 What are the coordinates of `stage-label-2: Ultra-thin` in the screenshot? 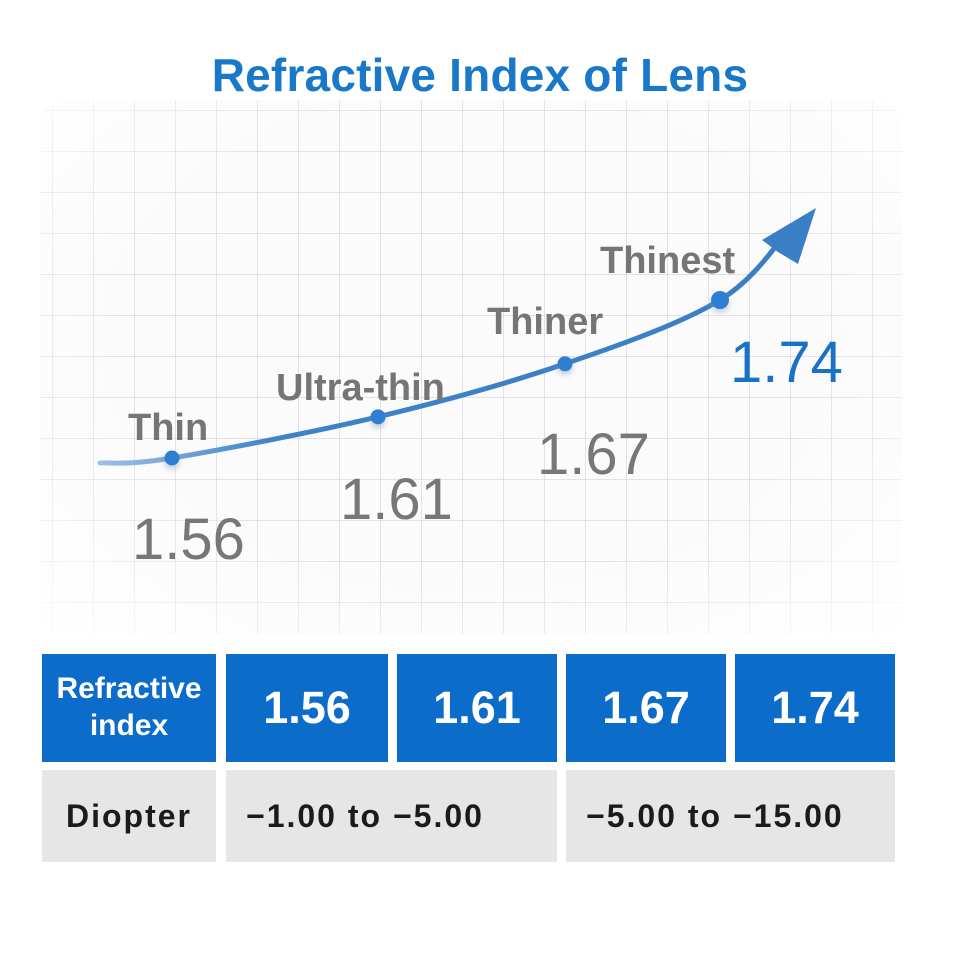 It's located at (360, 388).